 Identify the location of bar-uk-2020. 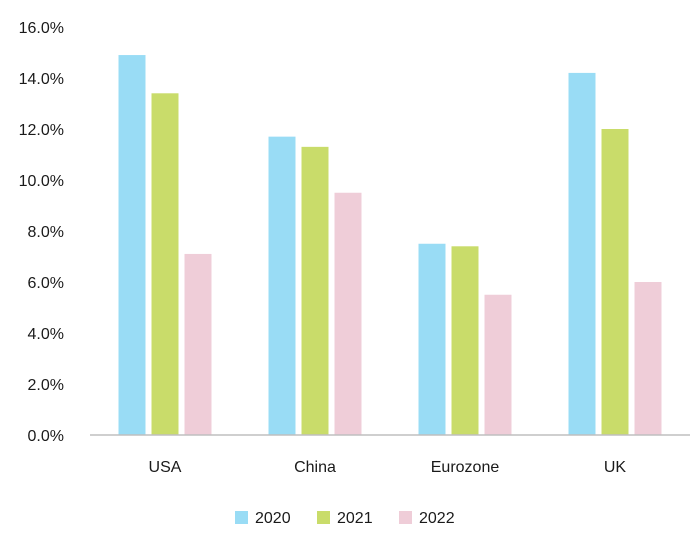
(582, 254).